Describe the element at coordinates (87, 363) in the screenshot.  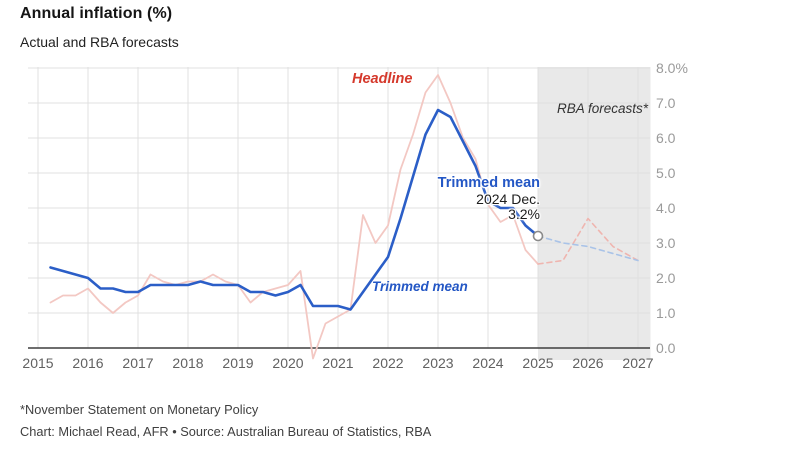
I see `x-tick-label: 2016` at that location.